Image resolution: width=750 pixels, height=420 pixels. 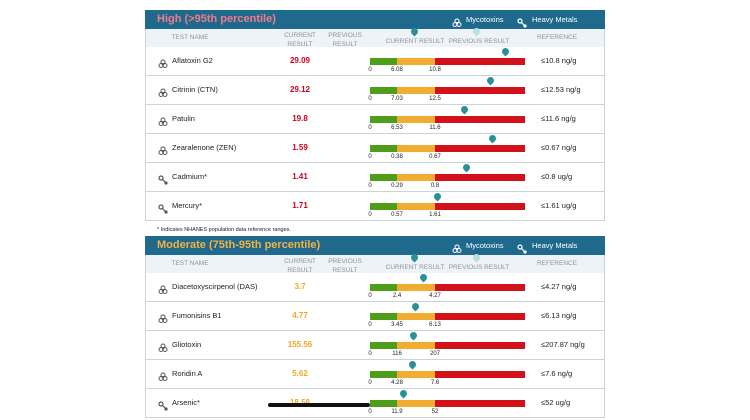 I want to click on panel-title: Moderate (75th-95th percentile), so click(x=239, y=245).